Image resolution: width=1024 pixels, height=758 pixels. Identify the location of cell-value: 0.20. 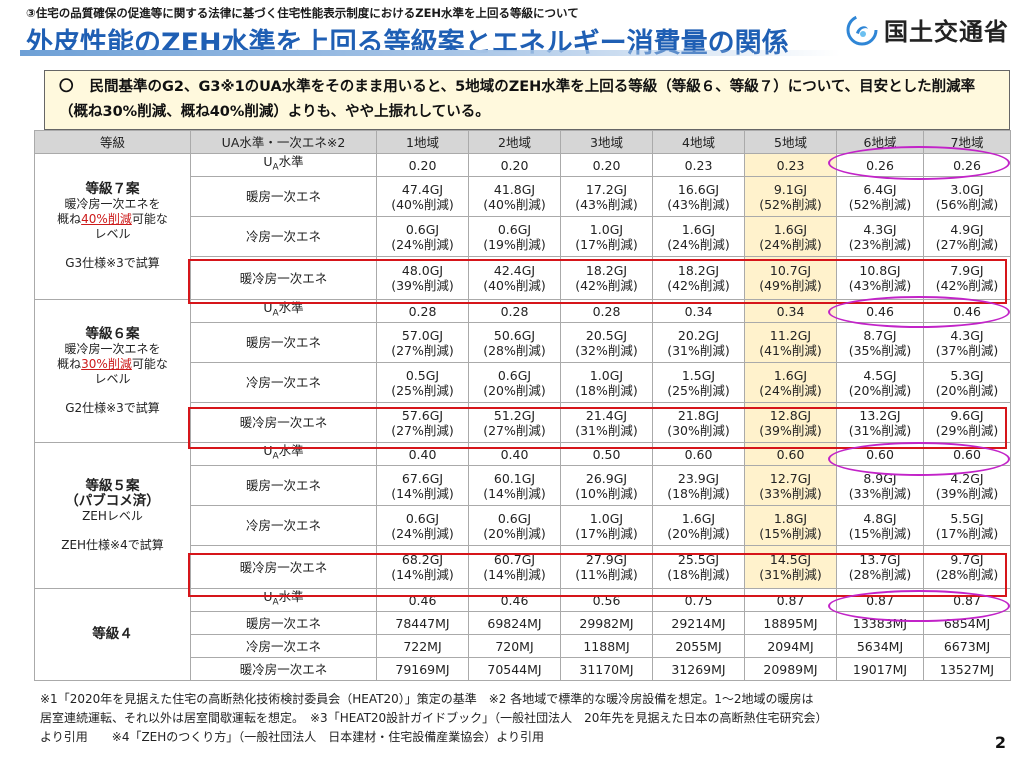
(606, 165).